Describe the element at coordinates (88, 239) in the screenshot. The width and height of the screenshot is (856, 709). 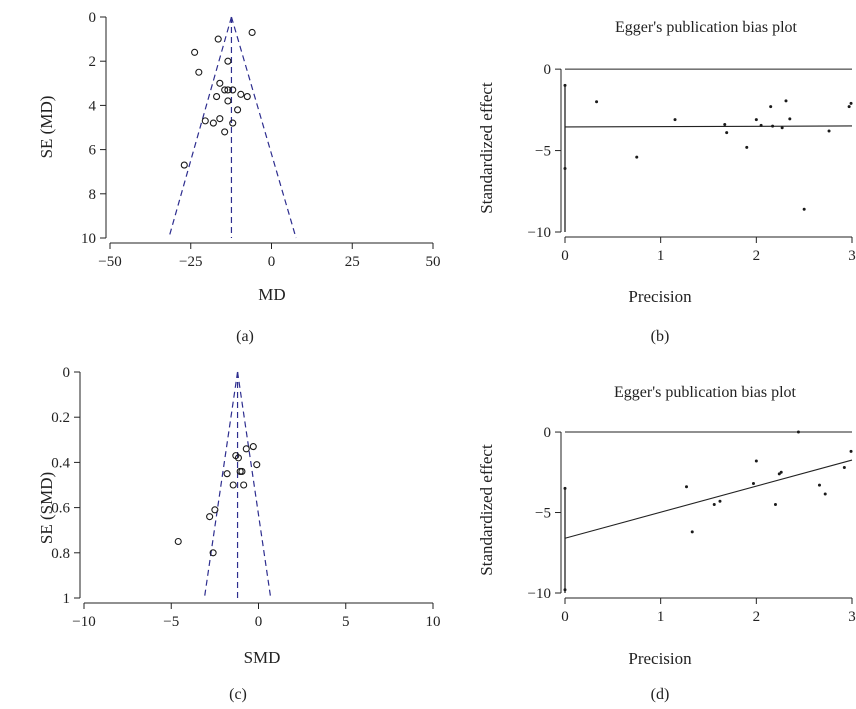
I see `y-tick-label: 10` at that location.